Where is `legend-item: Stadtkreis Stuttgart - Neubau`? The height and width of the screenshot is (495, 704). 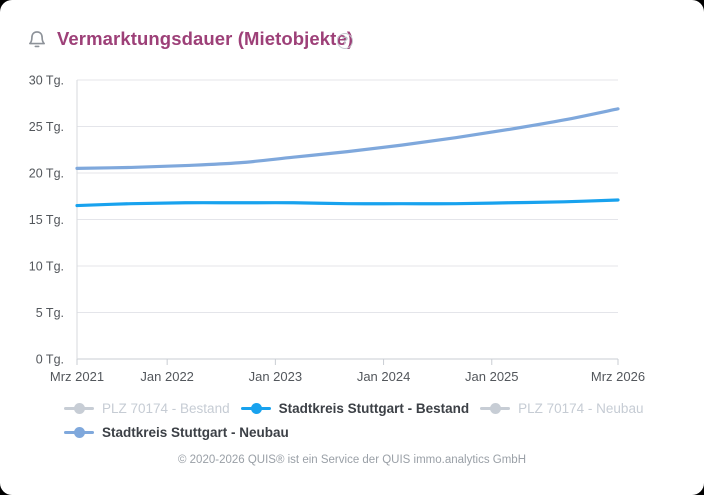 legend-item: Stadtkreis Stuttgart - Neubau is located at coordinates (176, 432).